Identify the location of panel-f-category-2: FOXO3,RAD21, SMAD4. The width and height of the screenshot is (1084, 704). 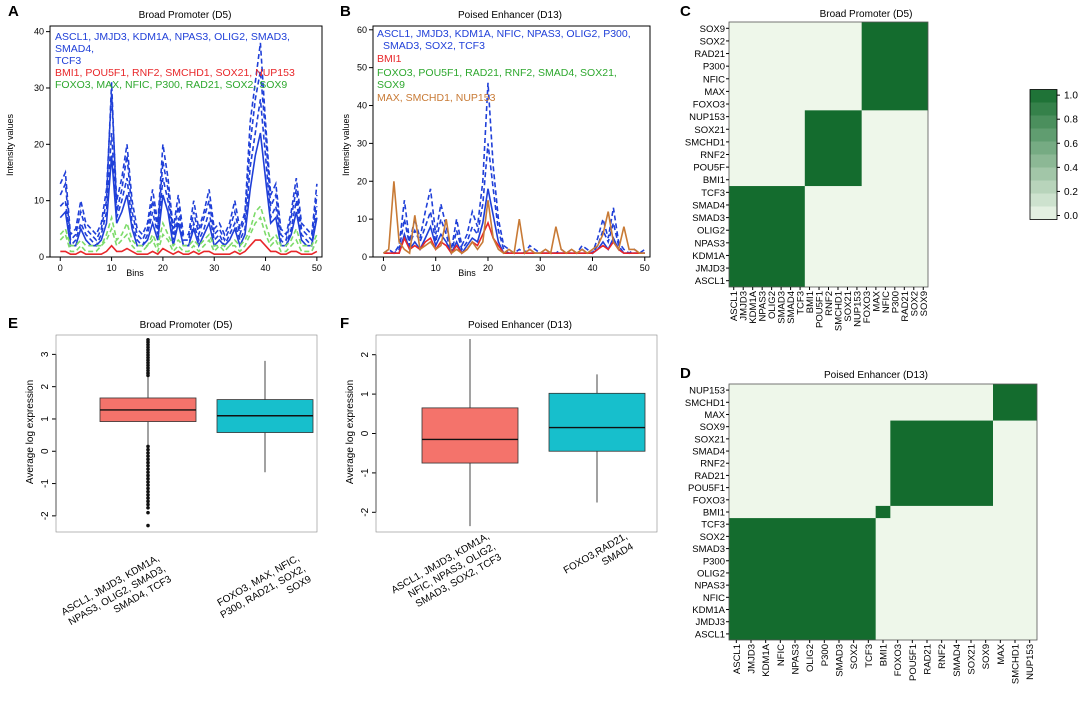
(599, 553).